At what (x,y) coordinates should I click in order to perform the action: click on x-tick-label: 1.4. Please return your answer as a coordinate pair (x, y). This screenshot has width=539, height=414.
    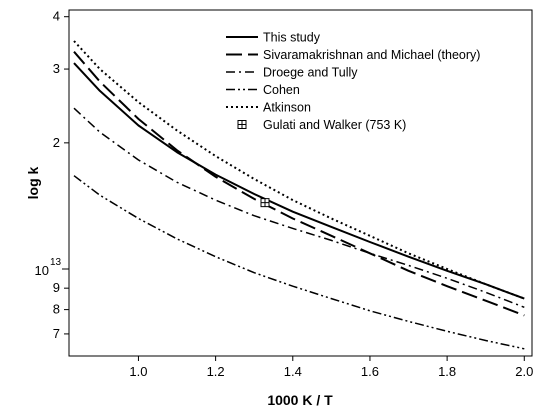
    Looking at the image, I should click on (293, 371).